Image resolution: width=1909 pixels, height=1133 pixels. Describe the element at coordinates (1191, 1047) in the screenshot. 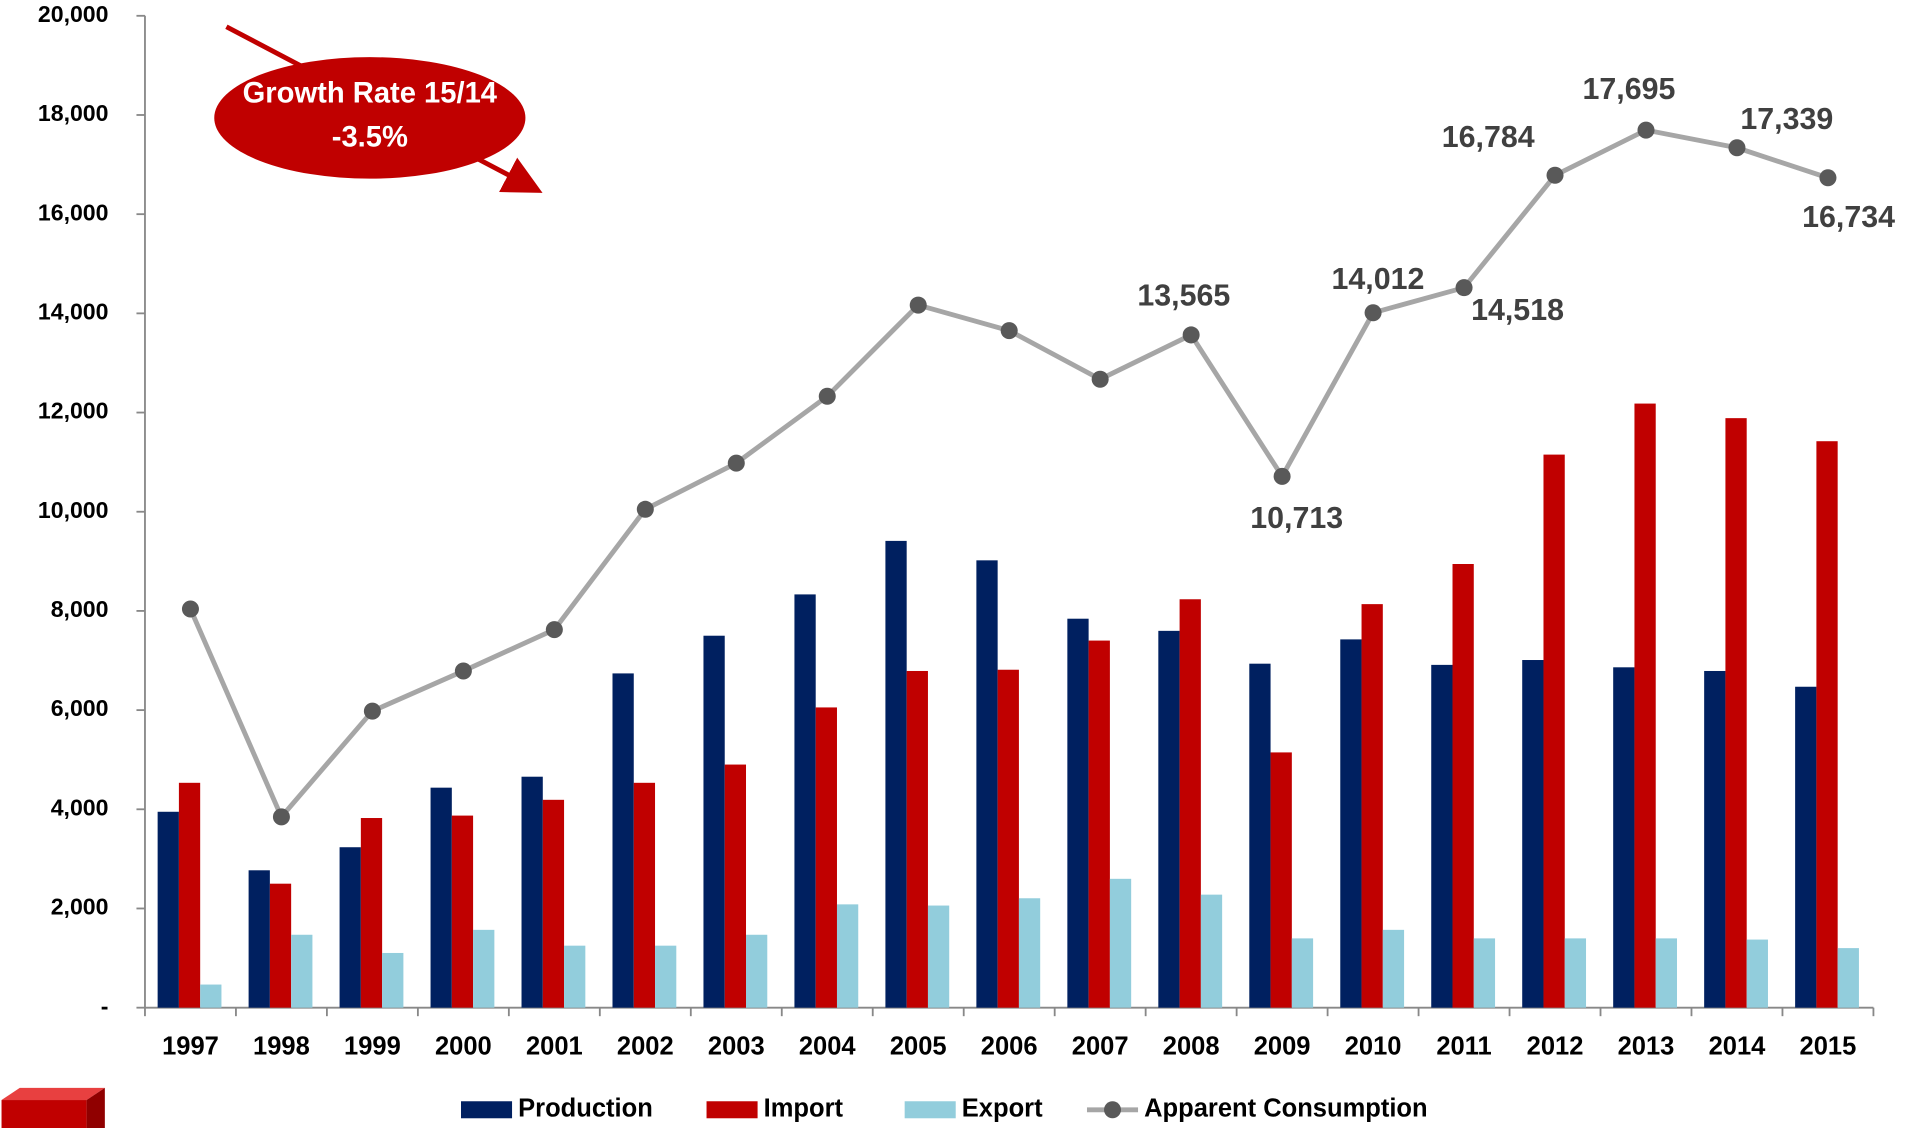

I see `x-tick-label: 2008` at that location.